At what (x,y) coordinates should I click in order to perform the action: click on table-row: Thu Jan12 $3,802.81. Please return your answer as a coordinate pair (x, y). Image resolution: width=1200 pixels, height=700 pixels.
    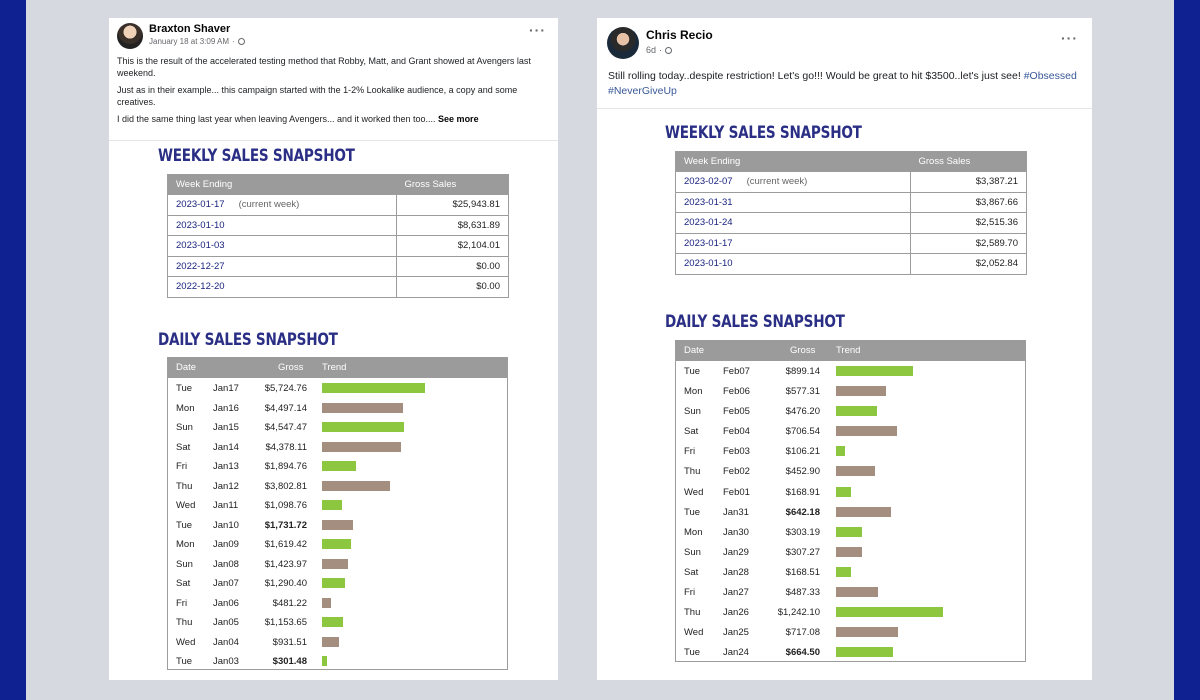
    Looking at the image, I should click on (337, 486).